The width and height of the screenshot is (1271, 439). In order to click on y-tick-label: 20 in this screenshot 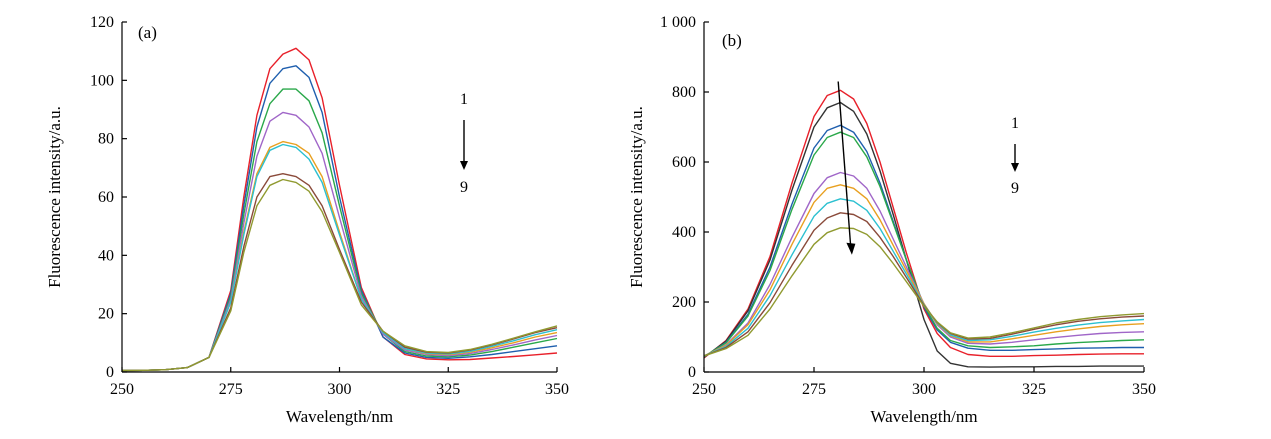, I will do `click(106, 314)`.